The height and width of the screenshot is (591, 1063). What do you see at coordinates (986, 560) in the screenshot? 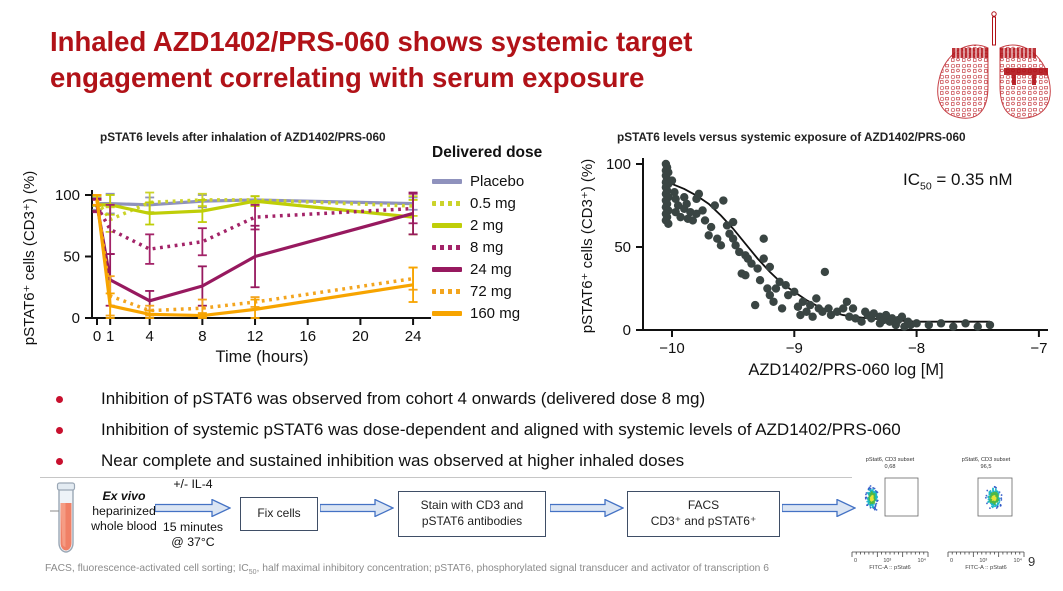
I see `facs-axis-2: 0 10³ 10⁴ FITC-A :: pStat6` at bounding box center [986, 560].